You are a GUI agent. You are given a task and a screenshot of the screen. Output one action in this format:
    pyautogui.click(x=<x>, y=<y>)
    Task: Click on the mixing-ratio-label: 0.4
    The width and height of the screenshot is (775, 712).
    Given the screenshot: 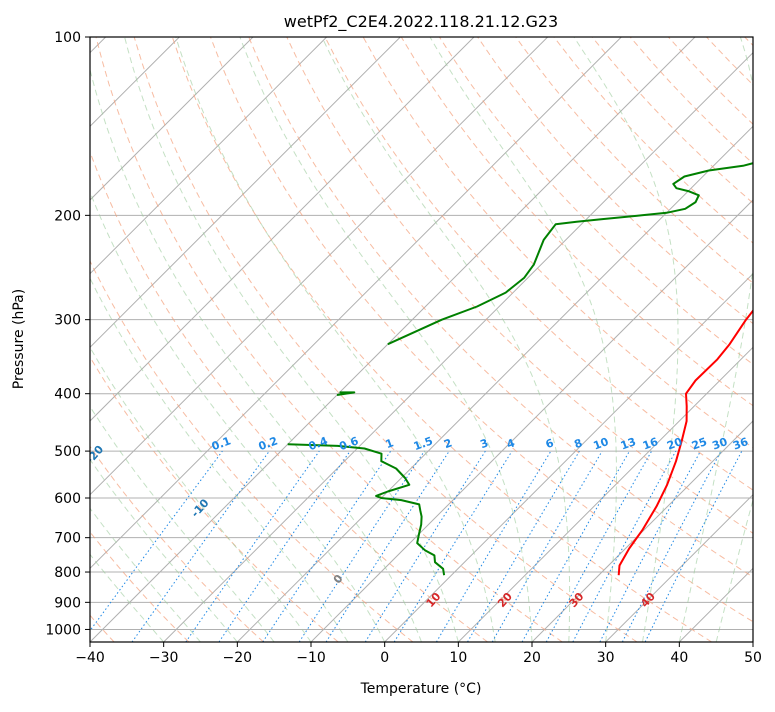 What is the action you would take?
    pyautogui.click(x=318, y=443)
    